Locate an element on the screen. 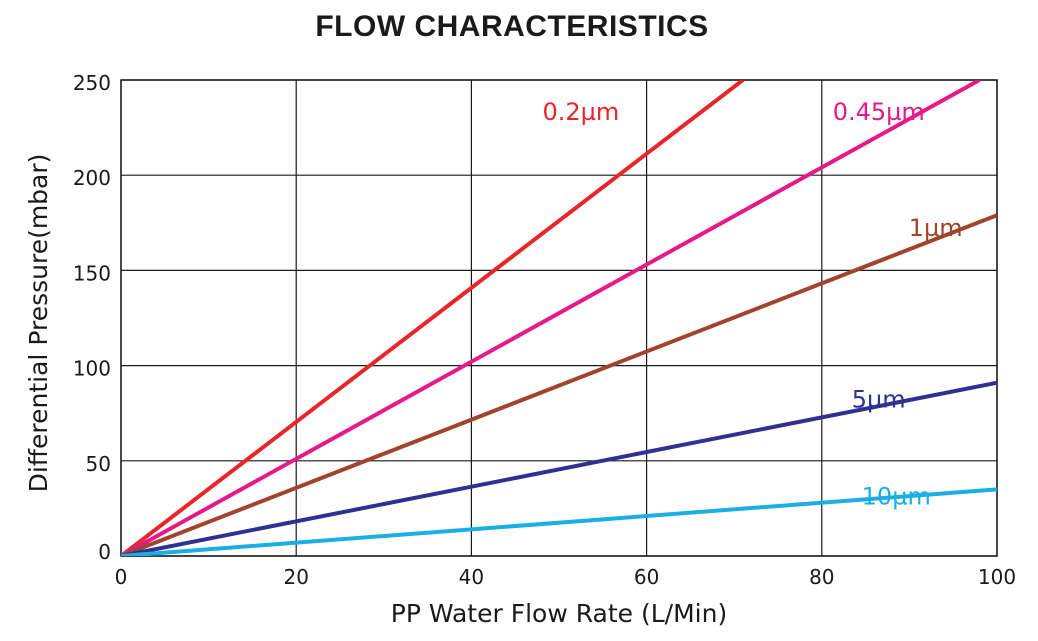 This screenshot has height=641, width=1038. y-tick-label: 100 is located at coordinates (92, 369).